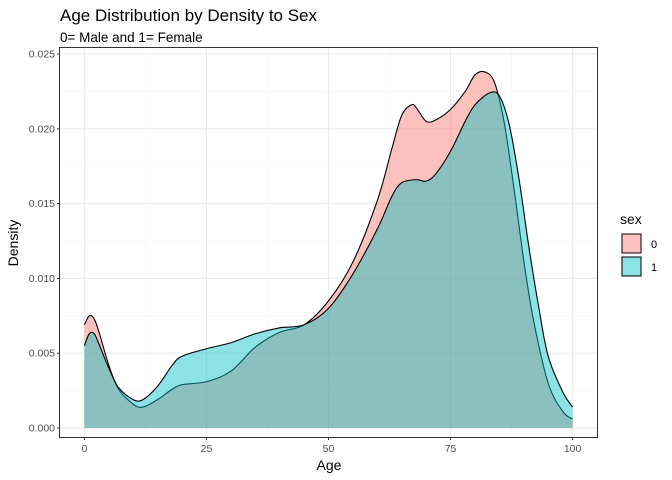  Describe the element at coordinates (13, 243) in the screenshot. I see `y-axis-label: Density` at that location.